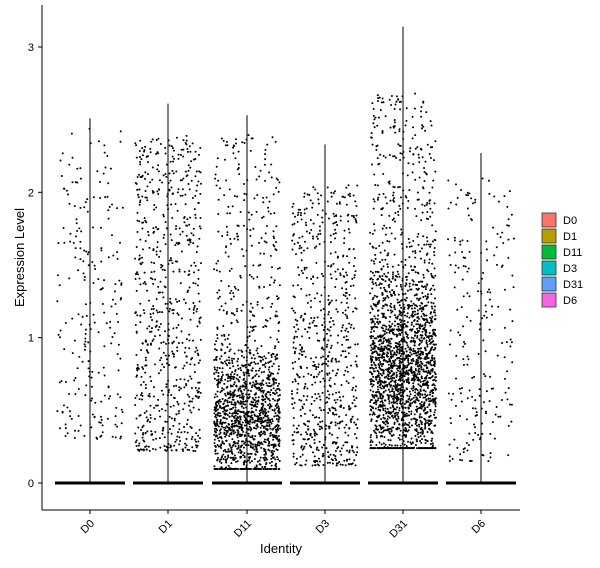 The height and width of the screenshot is (568, 600). Describe the element at coordinates (90, 283) in the screenshot. I see `series-points-D0` at that location.